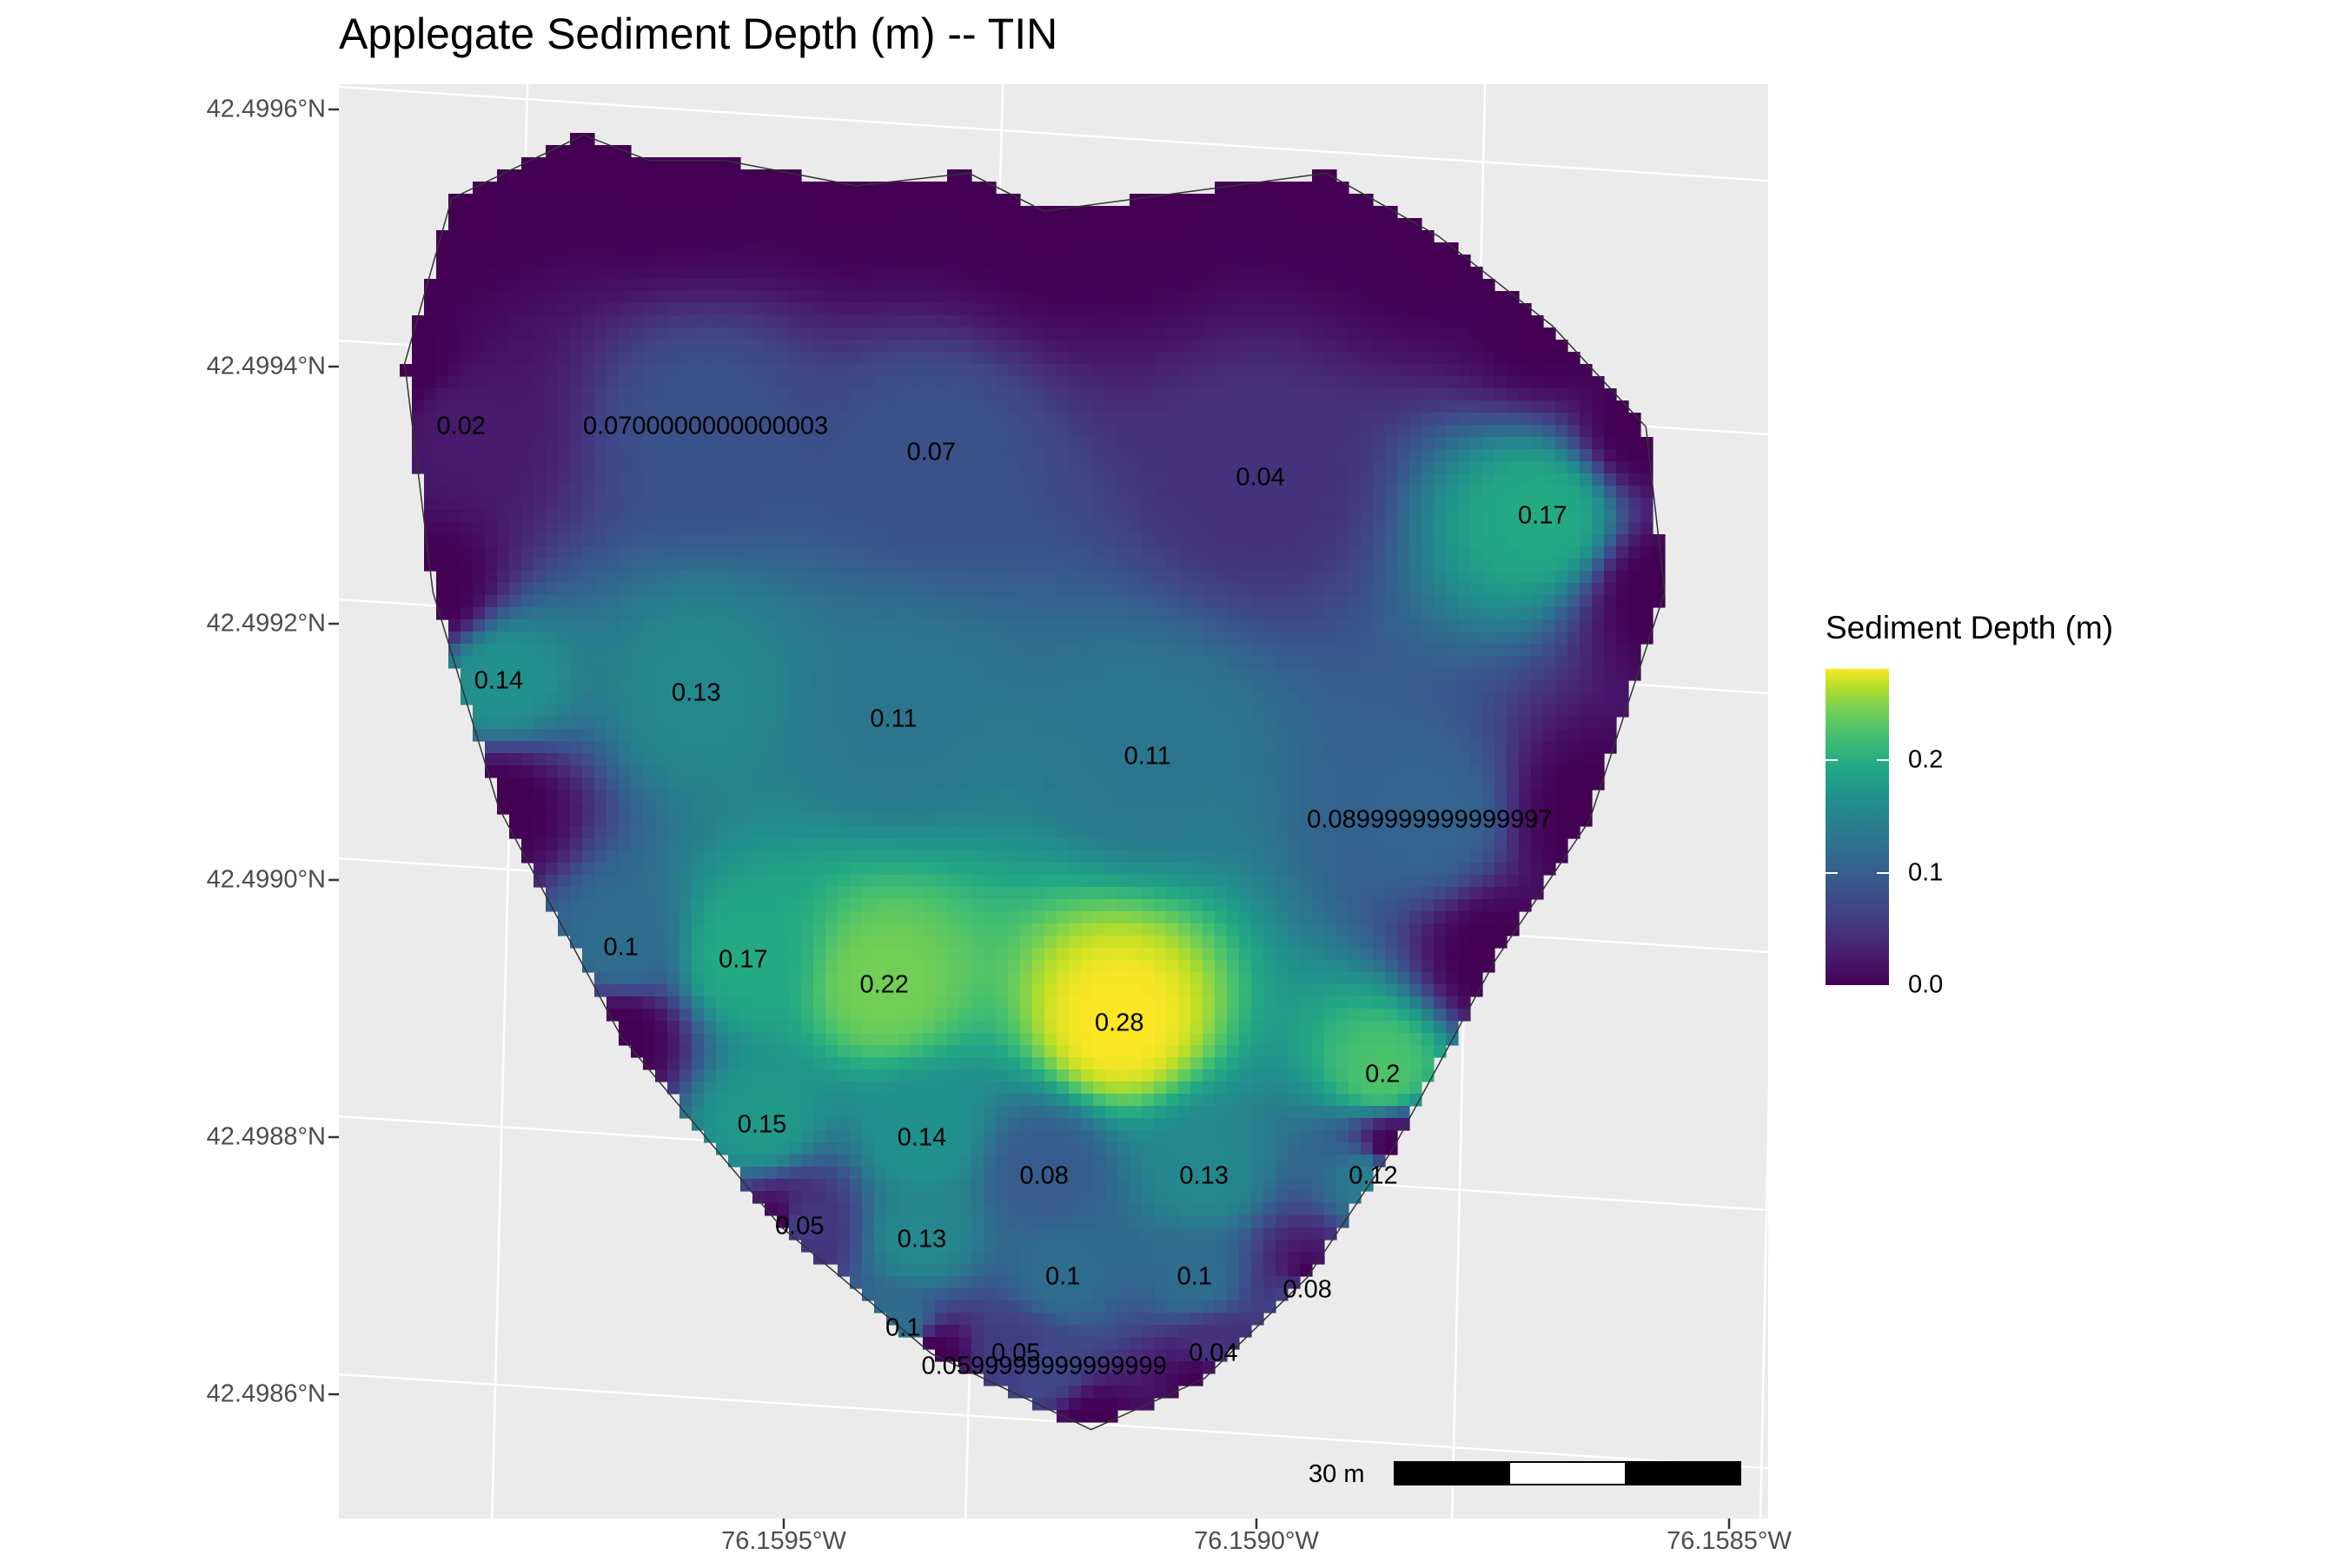  What do you see at coordinates (784, 1541) in the screenshot?
I see `x-tick-label: 76.1595°W` at bounding box center [784, 1541].